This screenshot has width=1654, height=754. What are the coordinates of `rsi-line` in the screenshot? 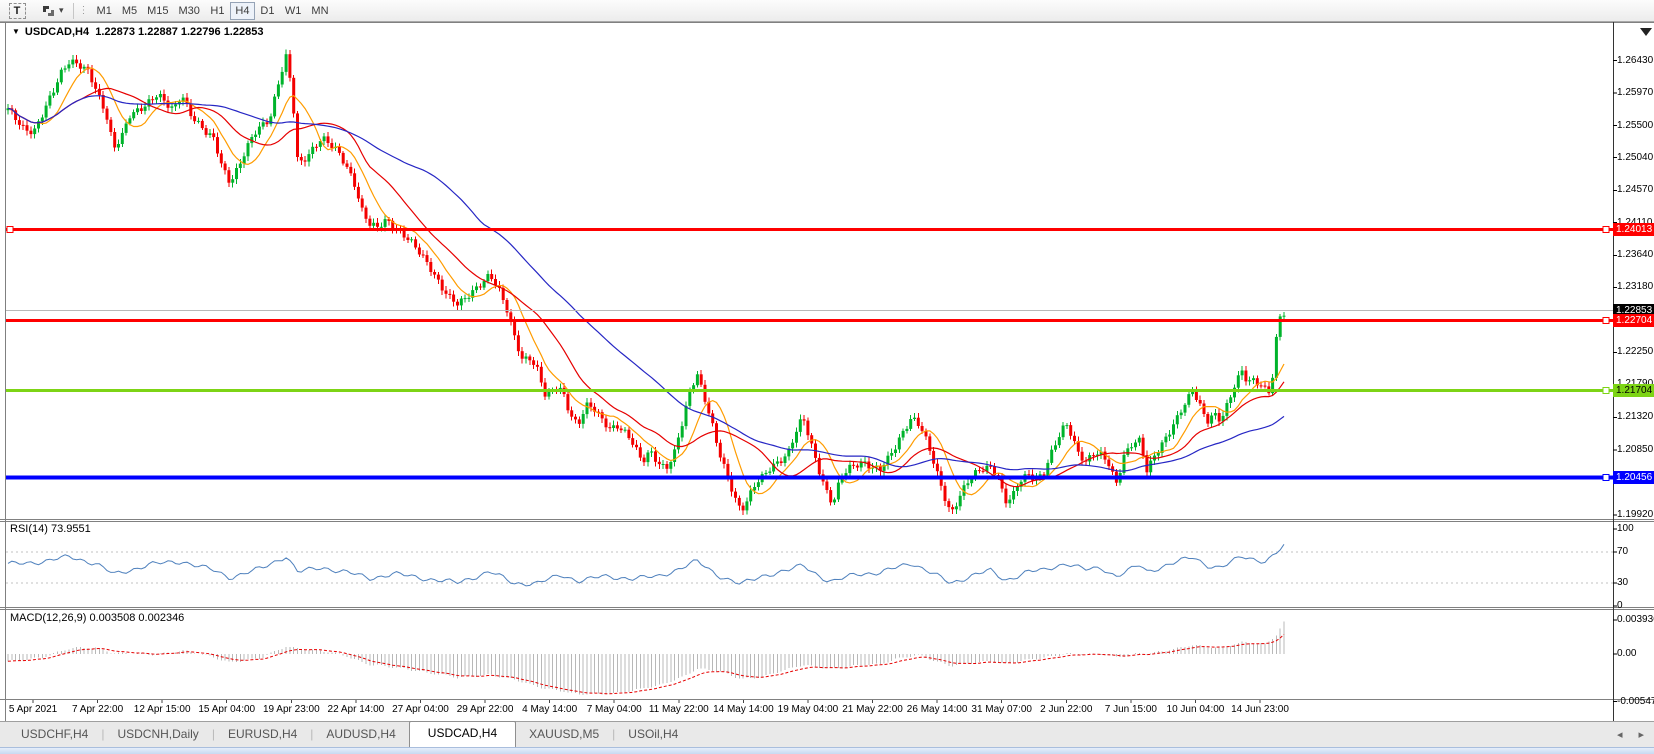 It's located at (646, 565).